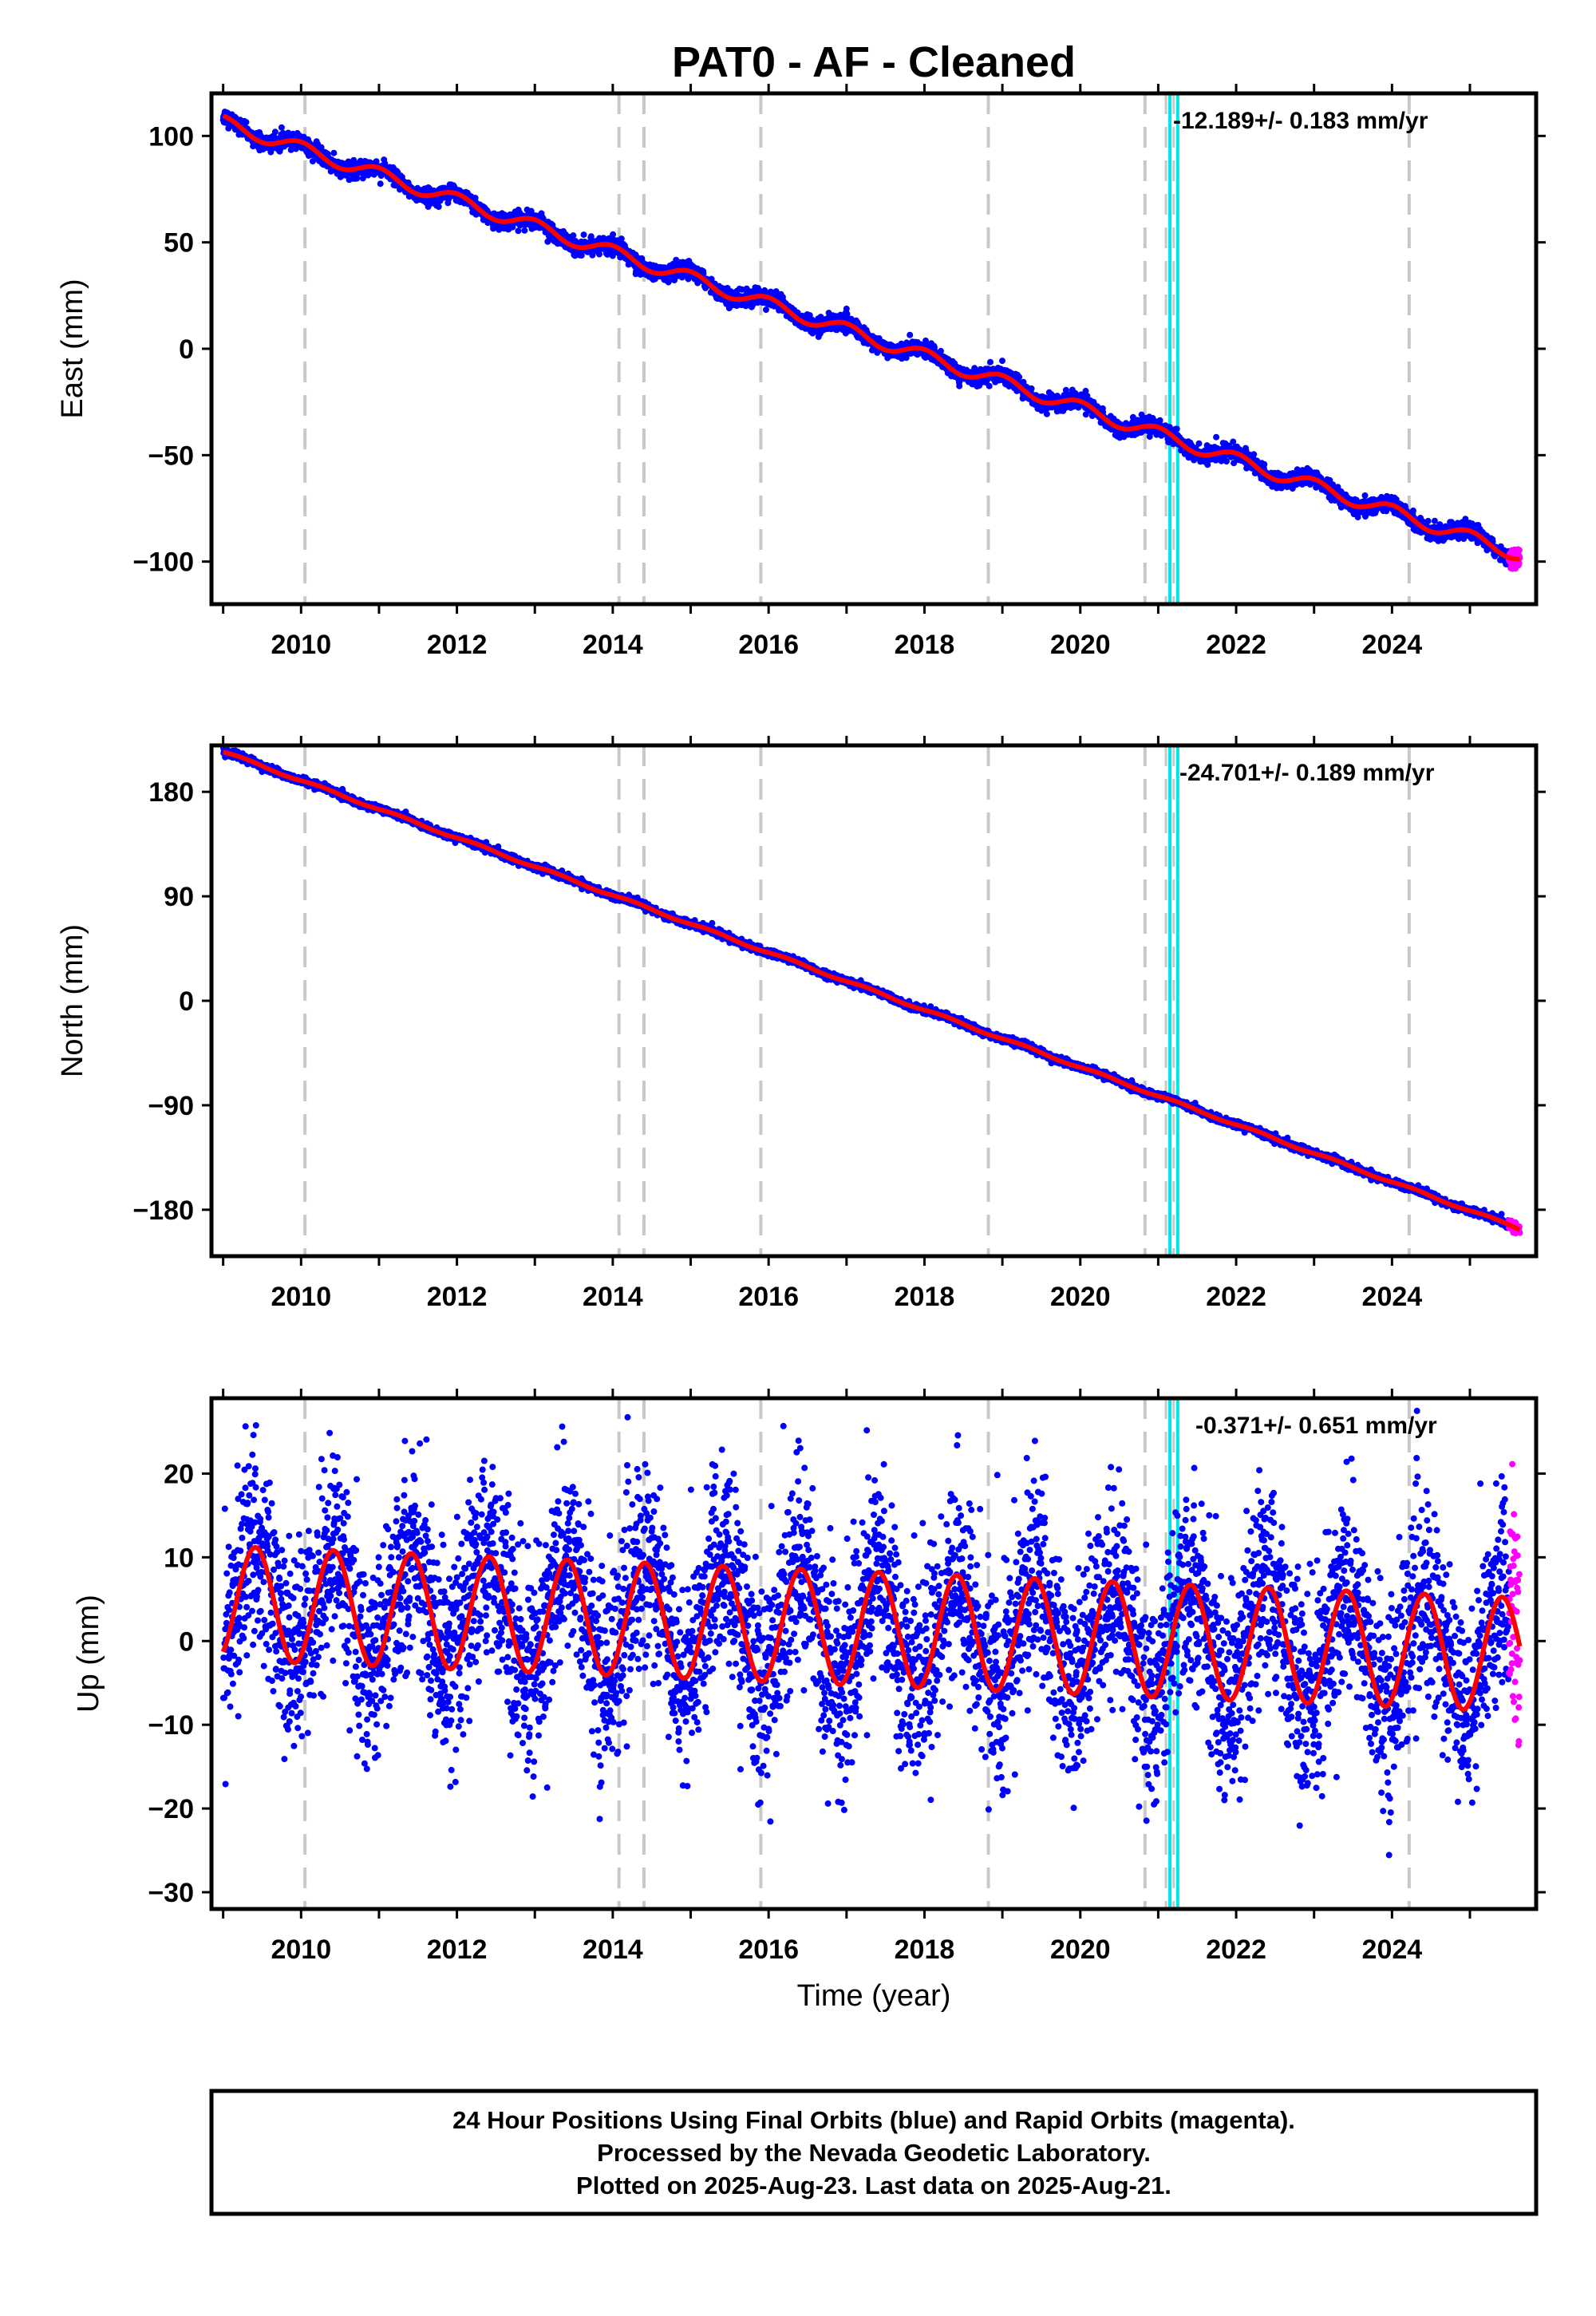 The height and width of the screenshot is (2316, 1596). I want to click on east-rate-label: -12.189+/- 0.183 mm/yr, so click(1300, 121).